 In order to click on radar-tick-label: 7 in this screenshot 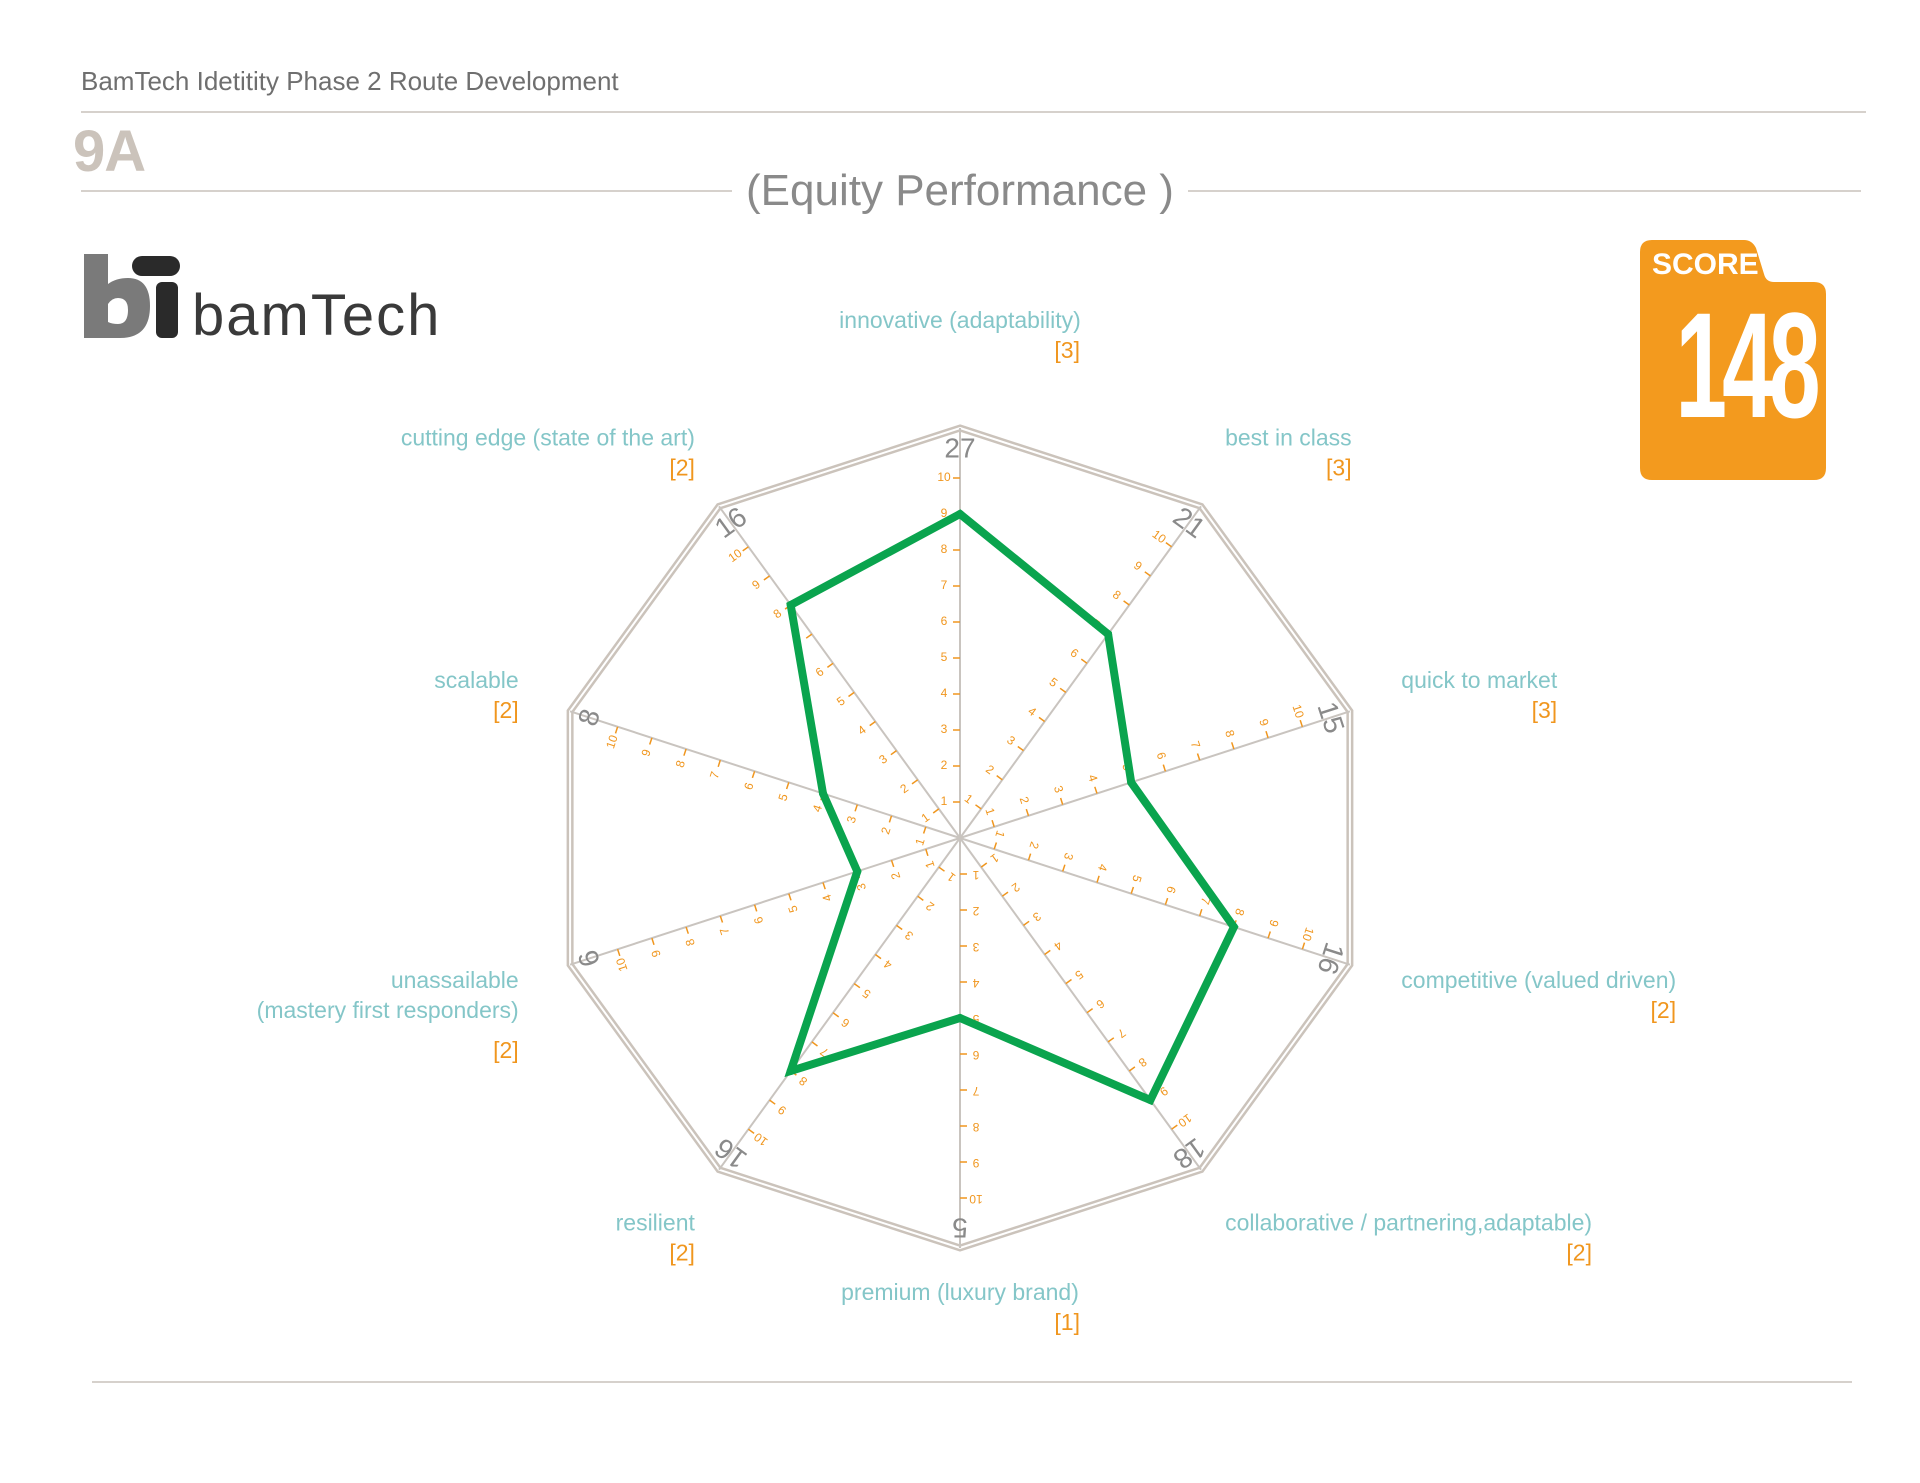, I will do `click(724, 931)`.